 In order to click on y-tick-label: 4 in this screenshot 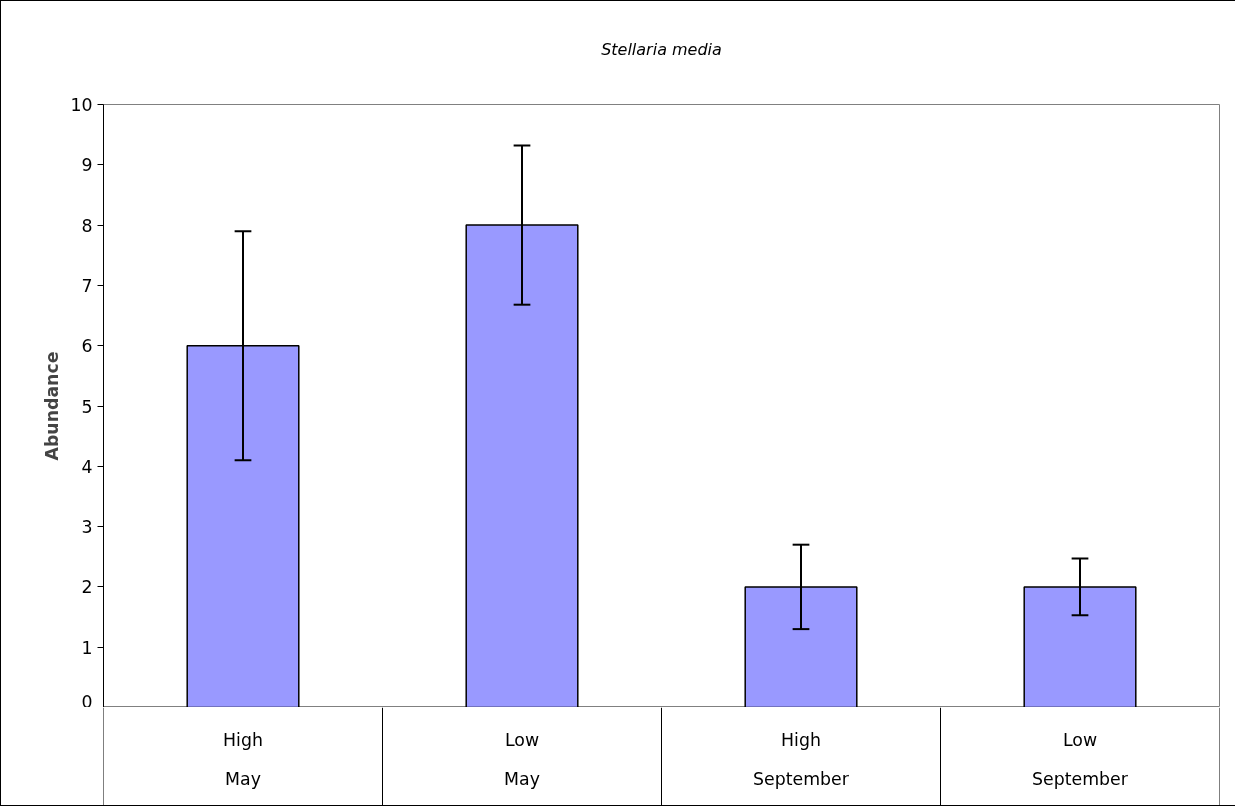, I will do `click(87, 466)`.